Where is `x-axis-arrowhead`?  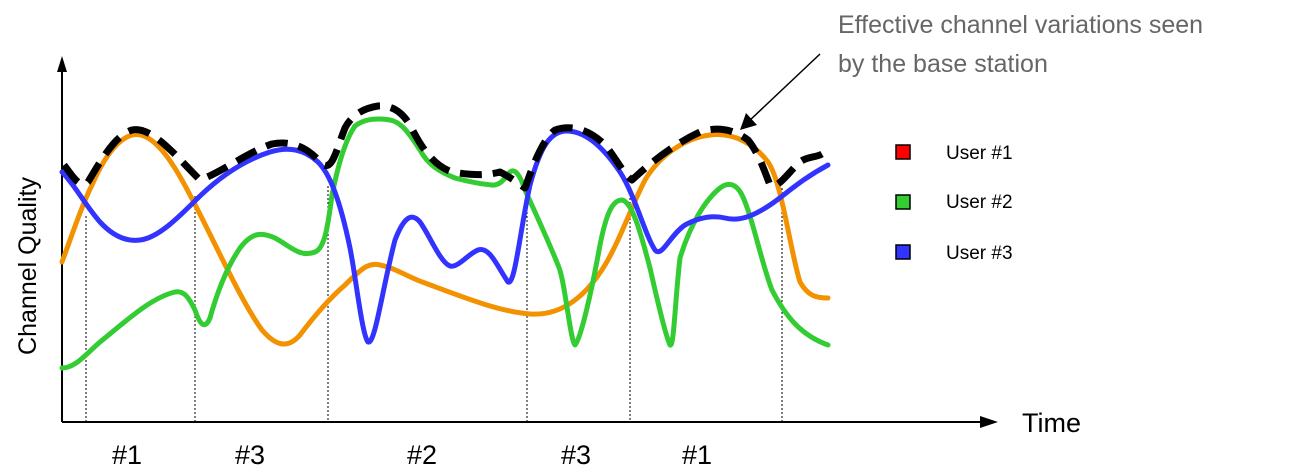 x-axis-arrowhead is located at coordinates (989, 422).